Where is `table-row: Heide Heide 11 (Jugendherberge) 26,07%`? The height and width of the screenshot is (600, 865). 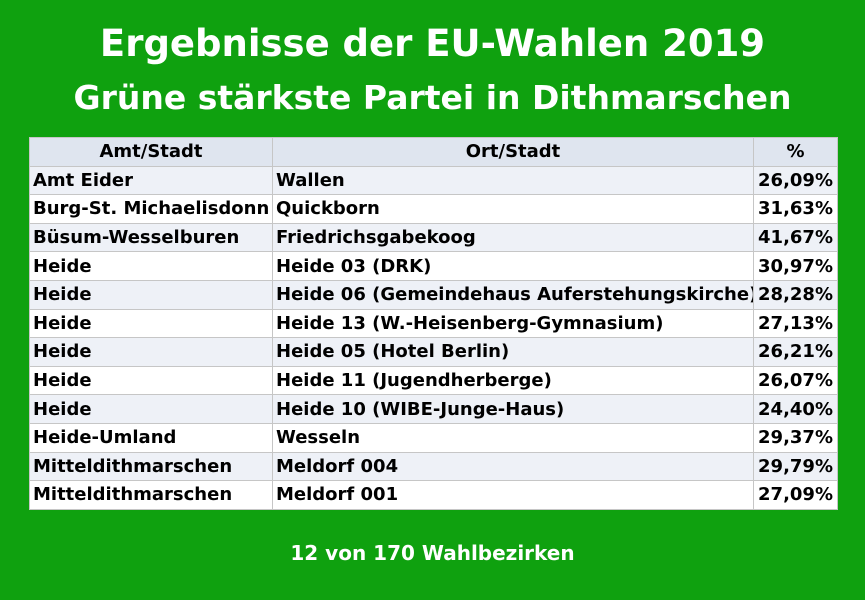 table-row: Heide Heide 11 (Jugendherberge) 26,07% is located at coordinates (433, 380).